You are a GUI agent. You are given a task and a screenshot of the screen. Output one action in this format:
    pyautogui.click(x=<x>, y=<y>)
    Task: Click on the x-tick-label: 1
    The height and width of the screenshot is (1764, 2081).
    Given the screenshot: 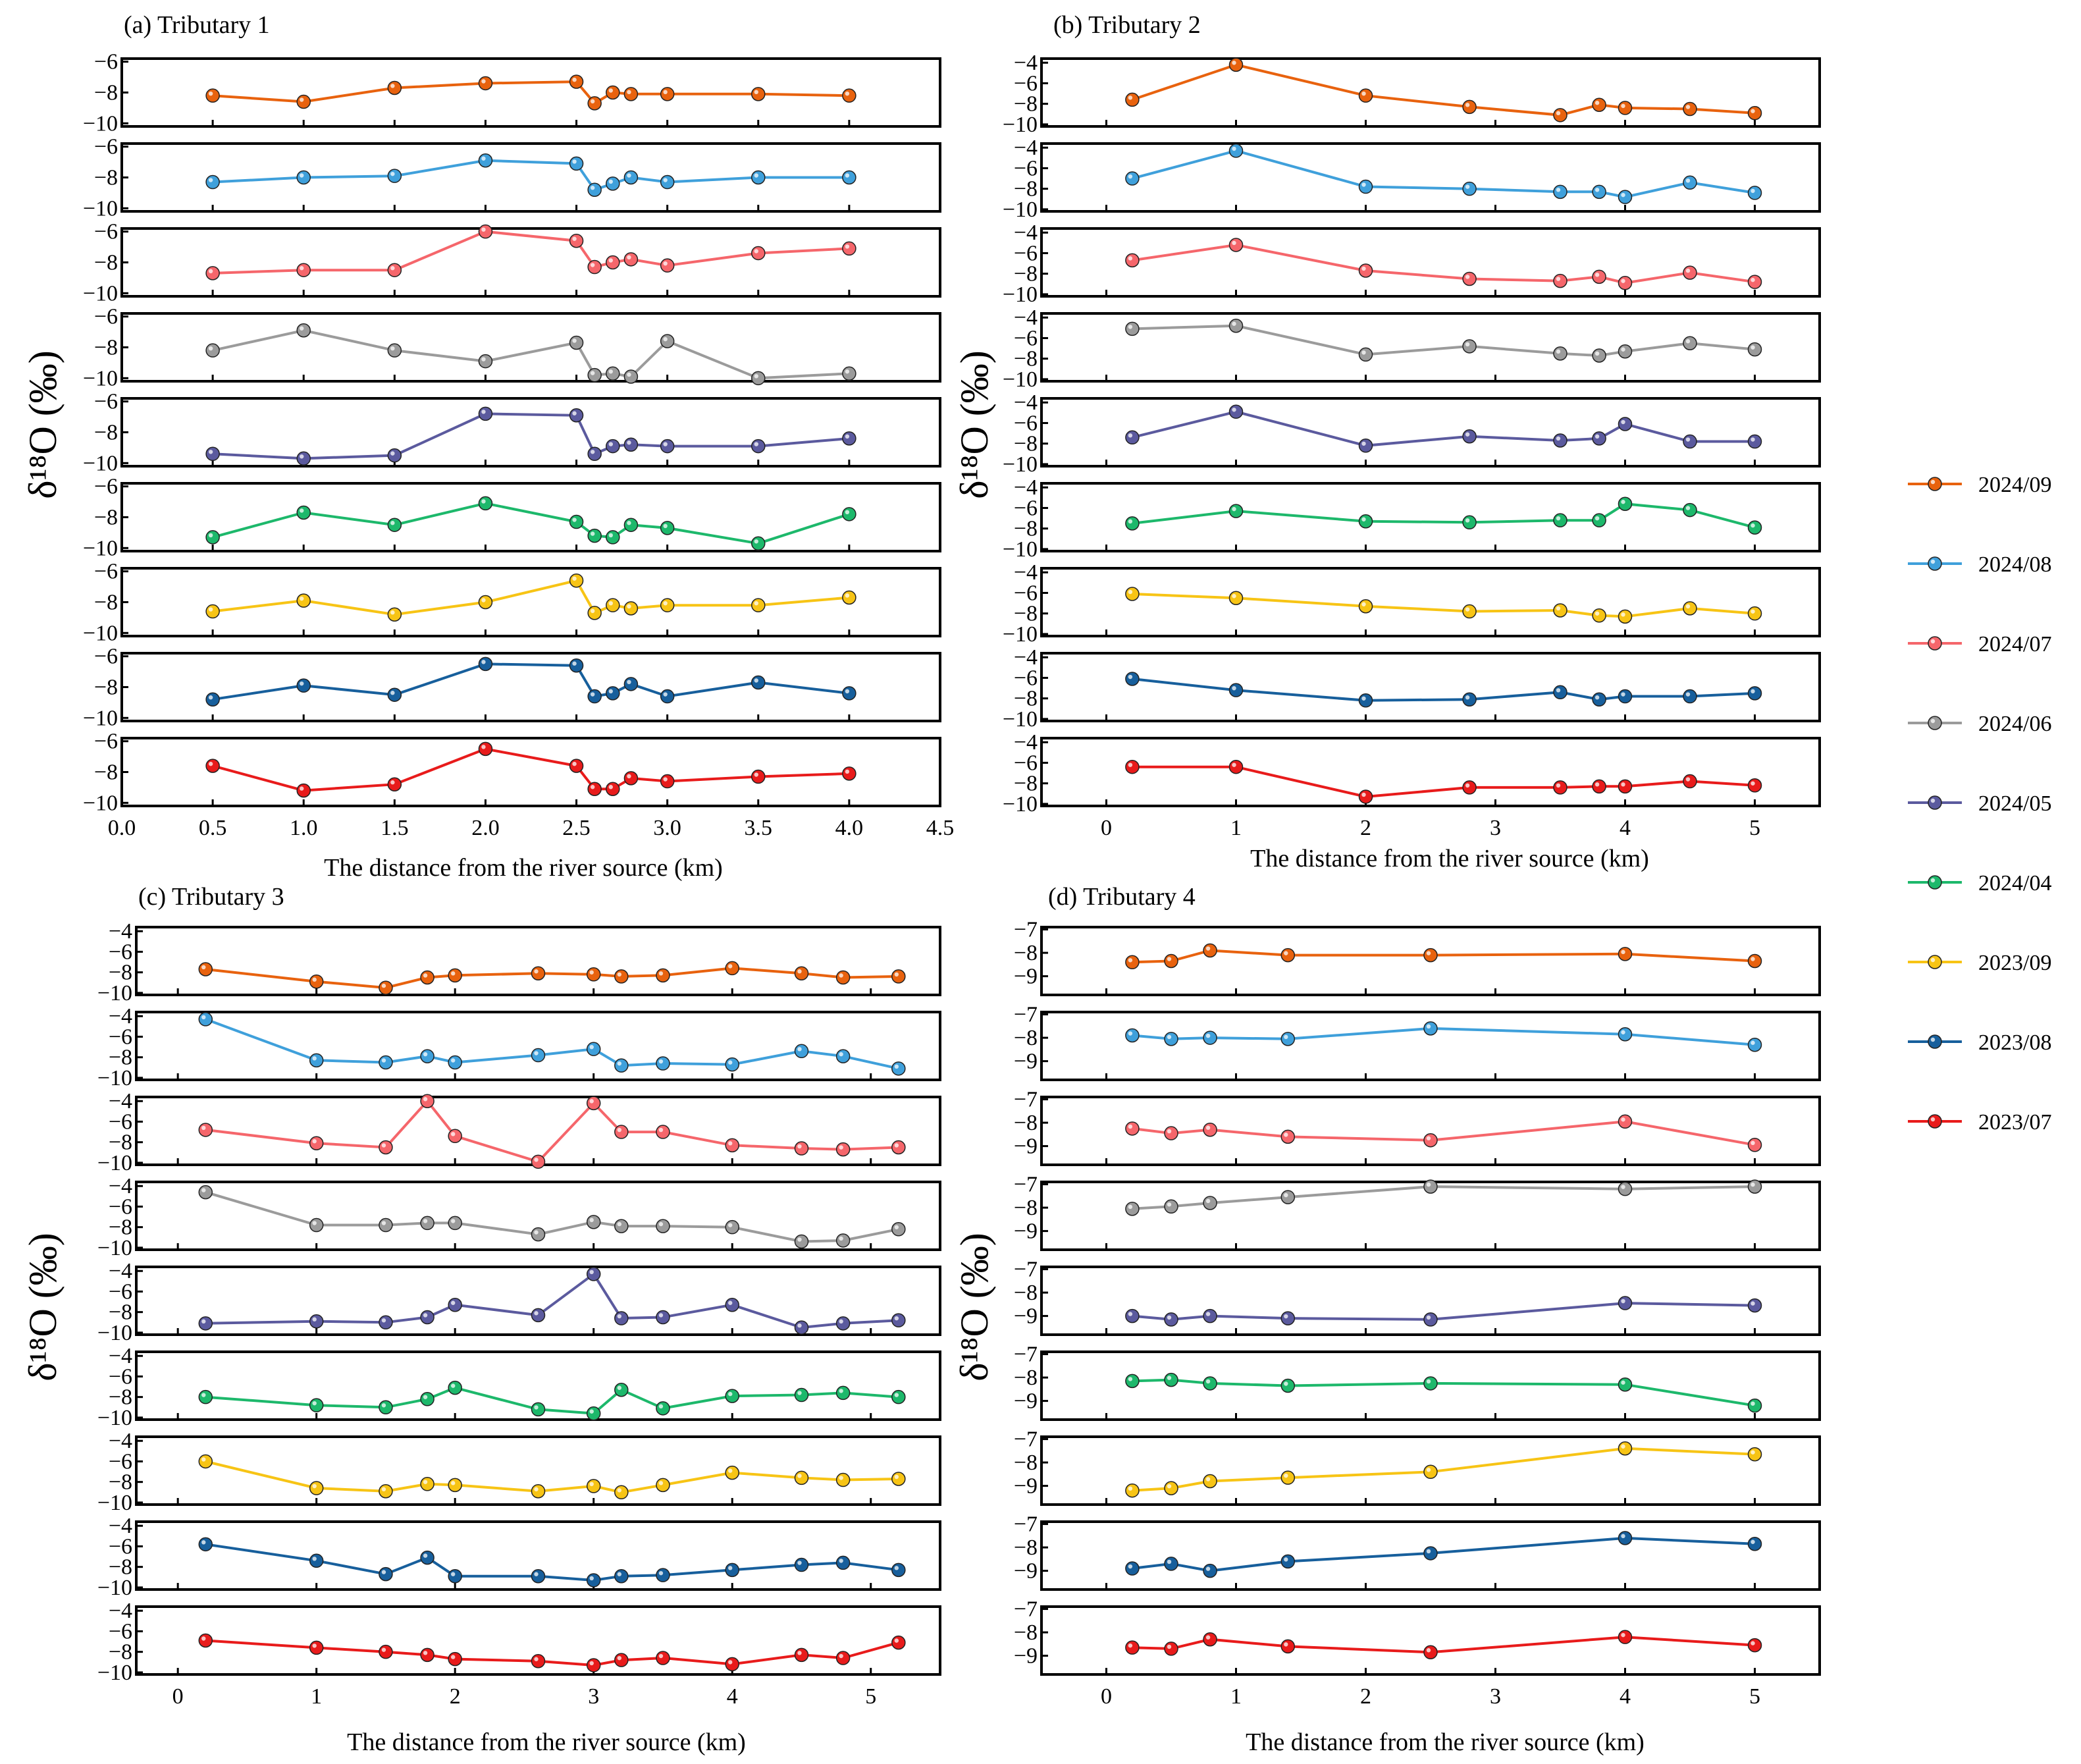 What is the action you would take?
    pyautogui.click(x=1236, y=828)
    